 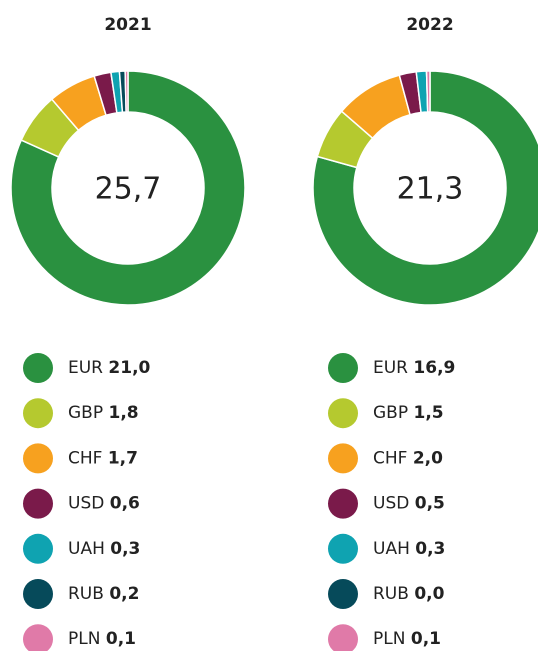 I want to click on legend-value: 1,7, so click(x=123, y=458).